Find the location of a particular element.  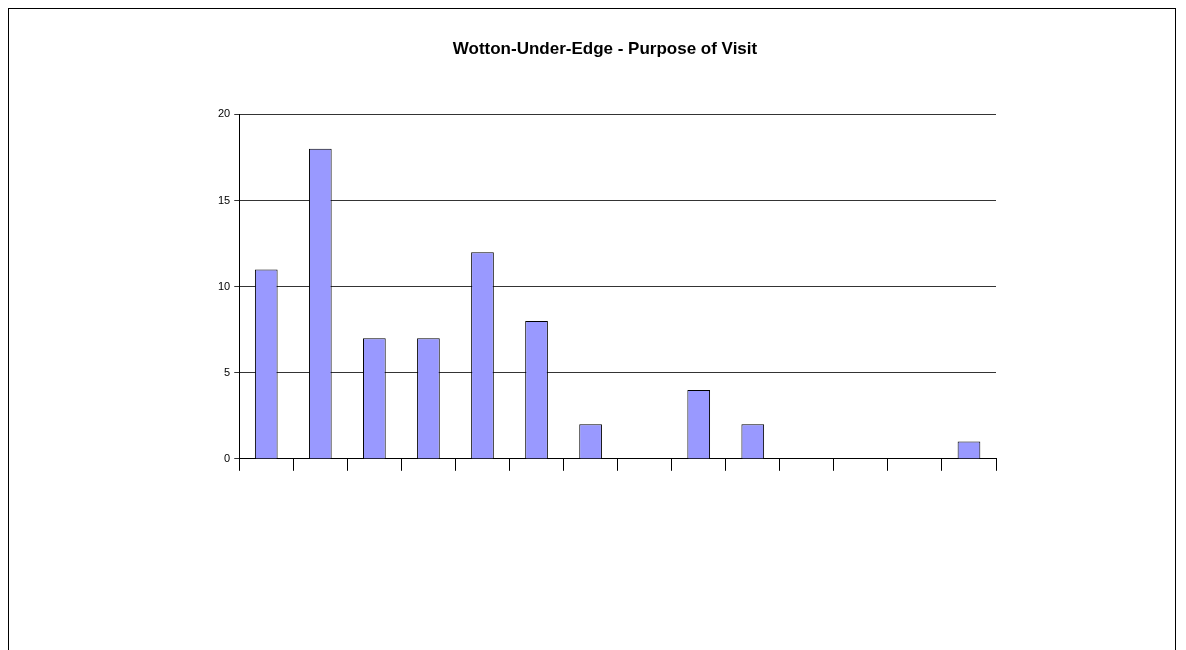

y-tick-label: 5 is located at coordinates (227, 371).